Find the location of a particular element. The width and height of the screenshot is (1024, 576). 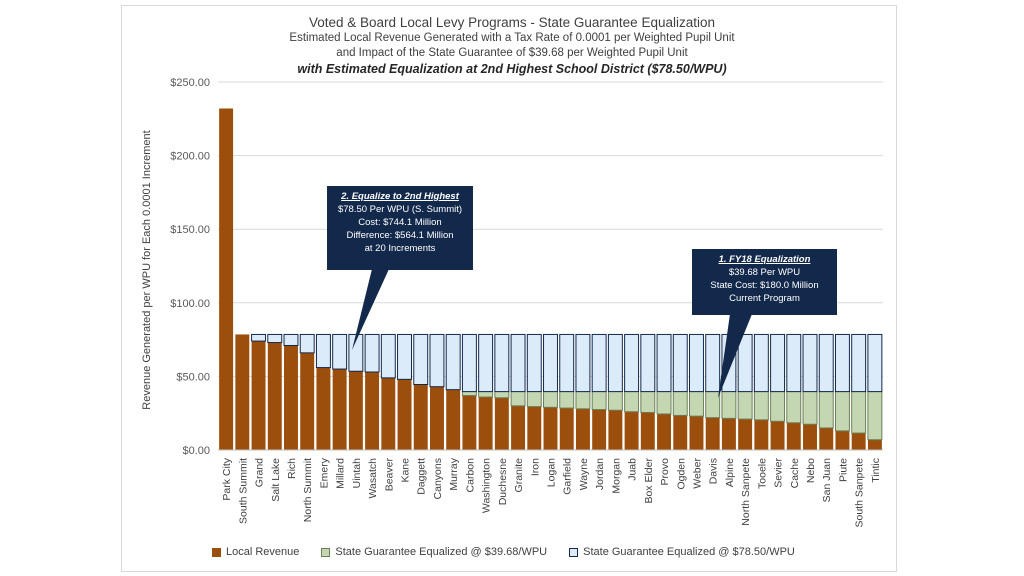

callout-1-line: State Cost: $180.0 Million is located at coordinates (764, 285).